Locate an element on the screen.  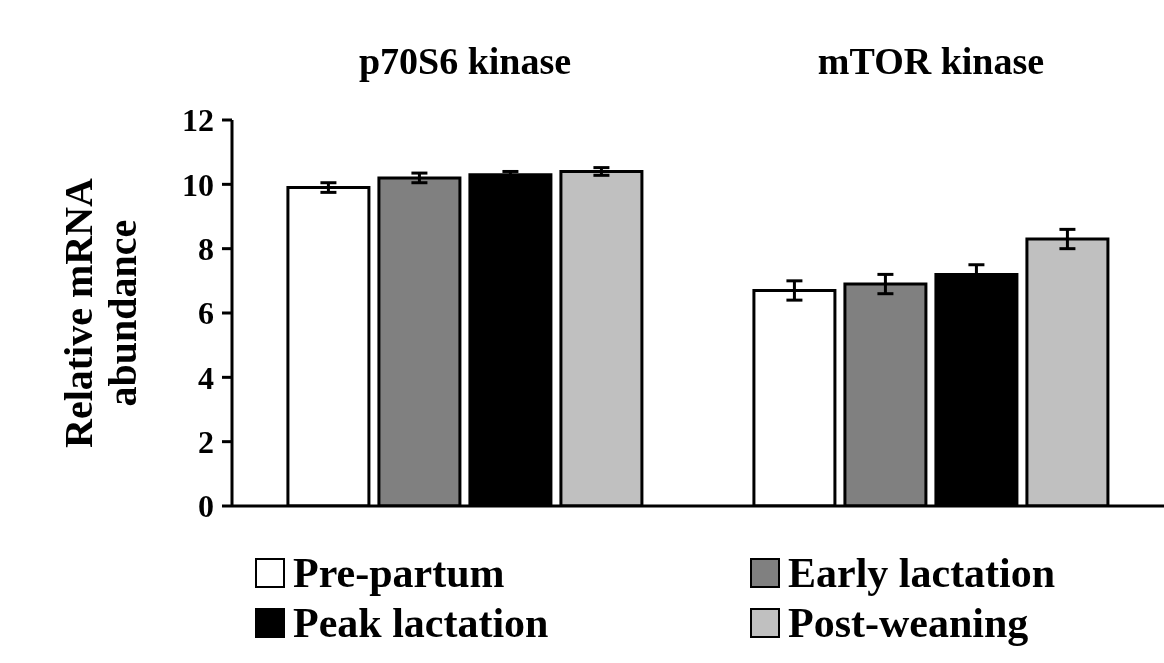
y-tick-label: 6 is located at coordinates (206, 313).